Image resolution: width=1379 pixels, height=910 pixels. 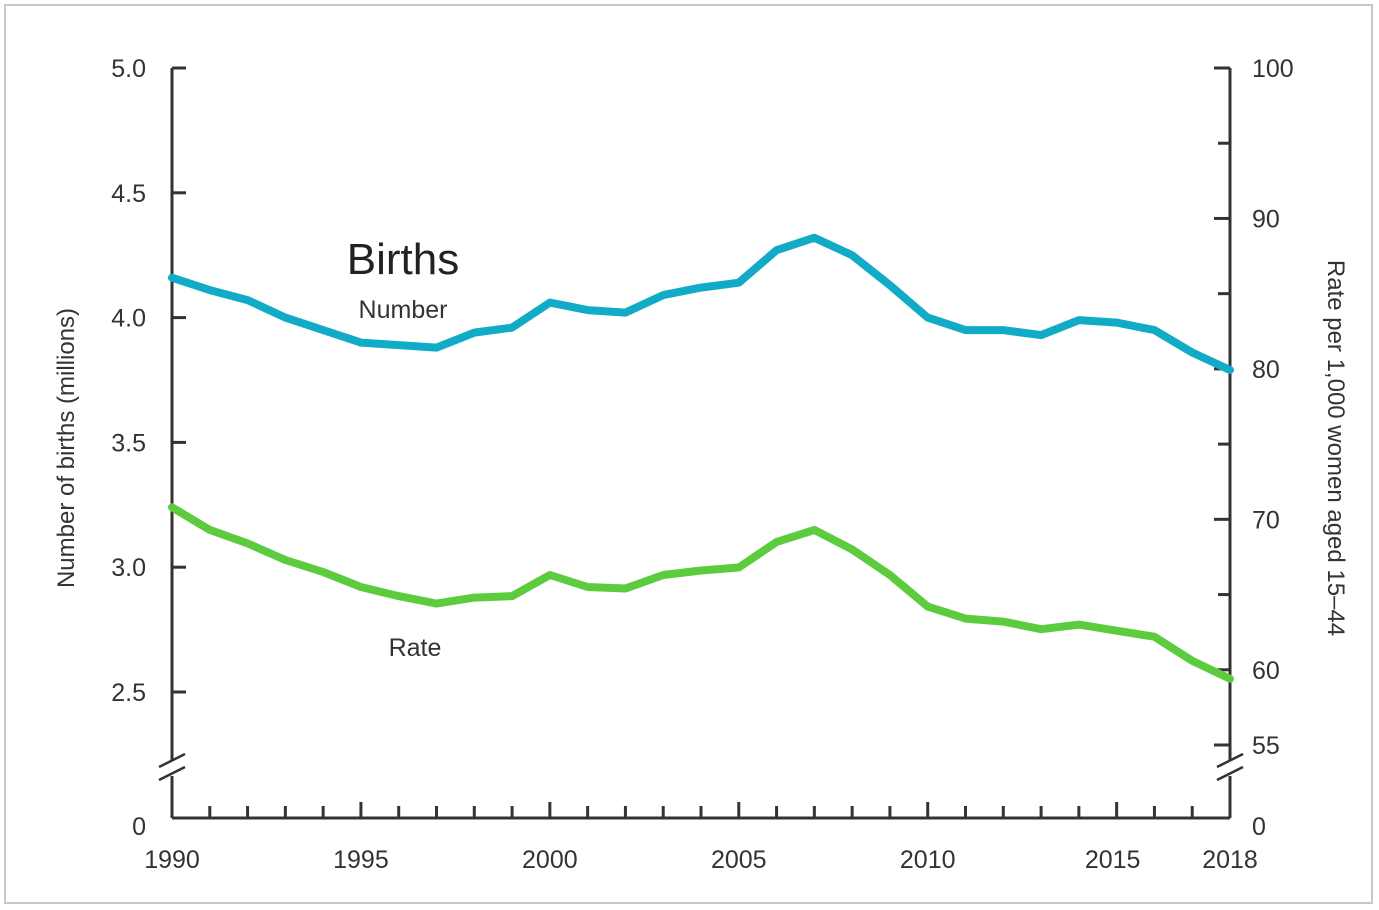 I want to click on x-tick-label: 1995, so click(x=361, y=860).